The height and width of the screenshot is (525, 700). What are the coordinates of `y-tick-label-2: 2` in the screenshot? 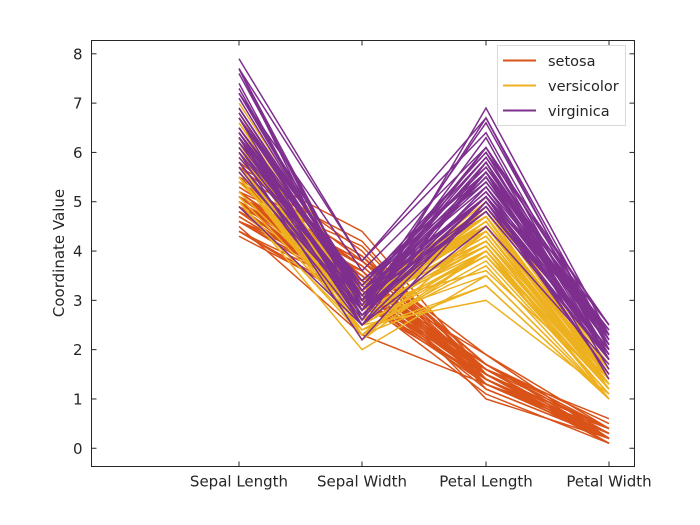 It's located at (78, 350).